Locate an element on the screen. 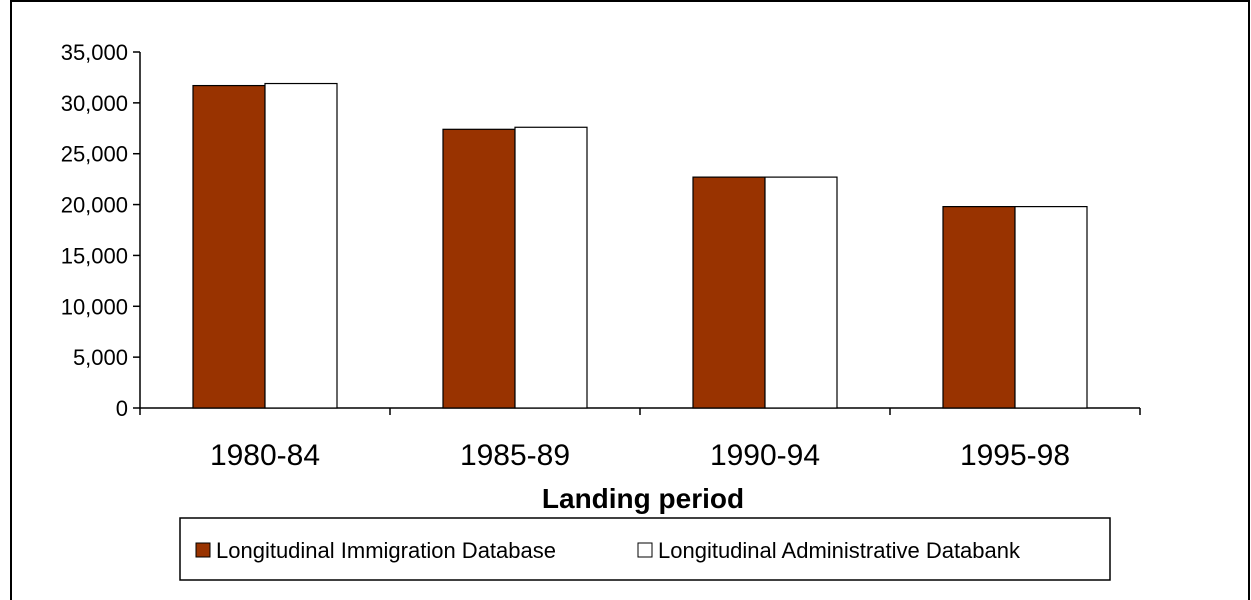 The image size is (1251, 600). legend-label-lid: Longitudinal Immigration Database is located at coordinates (386, 550).